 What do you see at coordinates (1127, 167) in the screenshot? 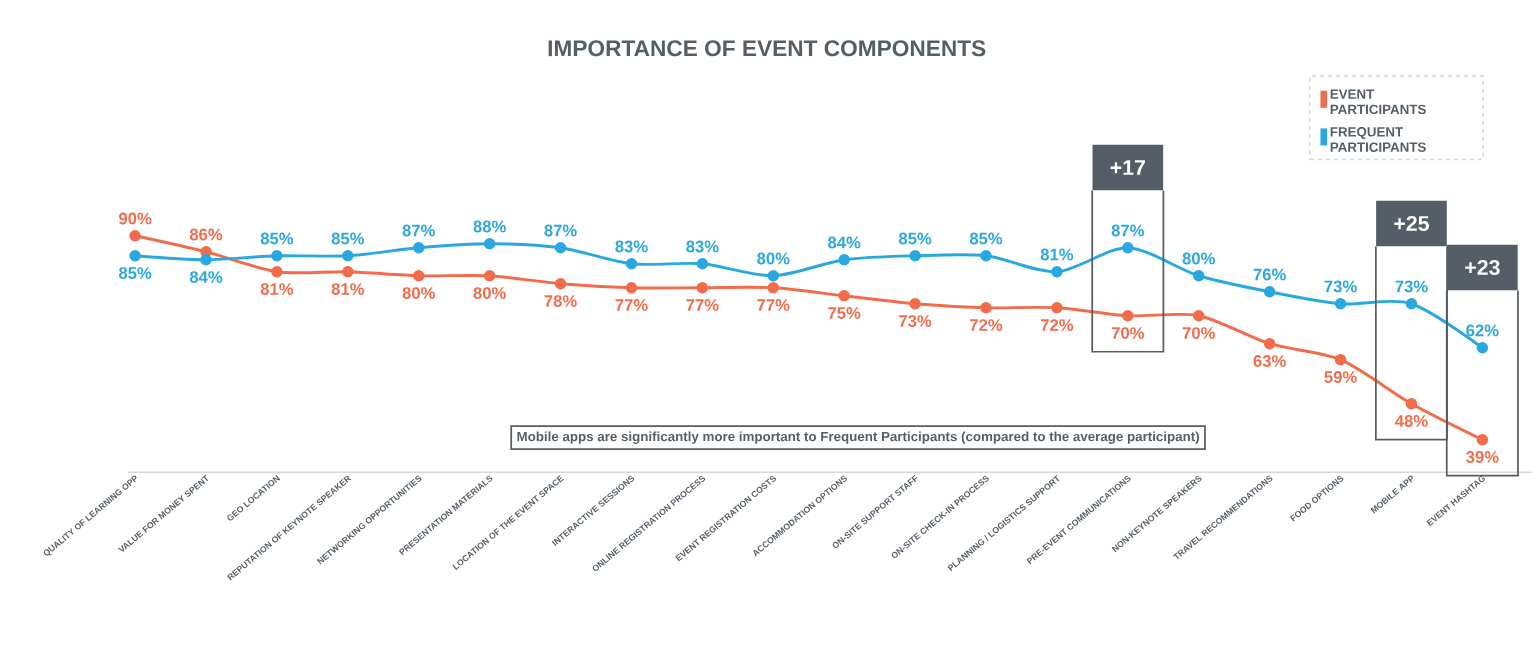
I see `text: +17` at bounding box center [1127, 167].